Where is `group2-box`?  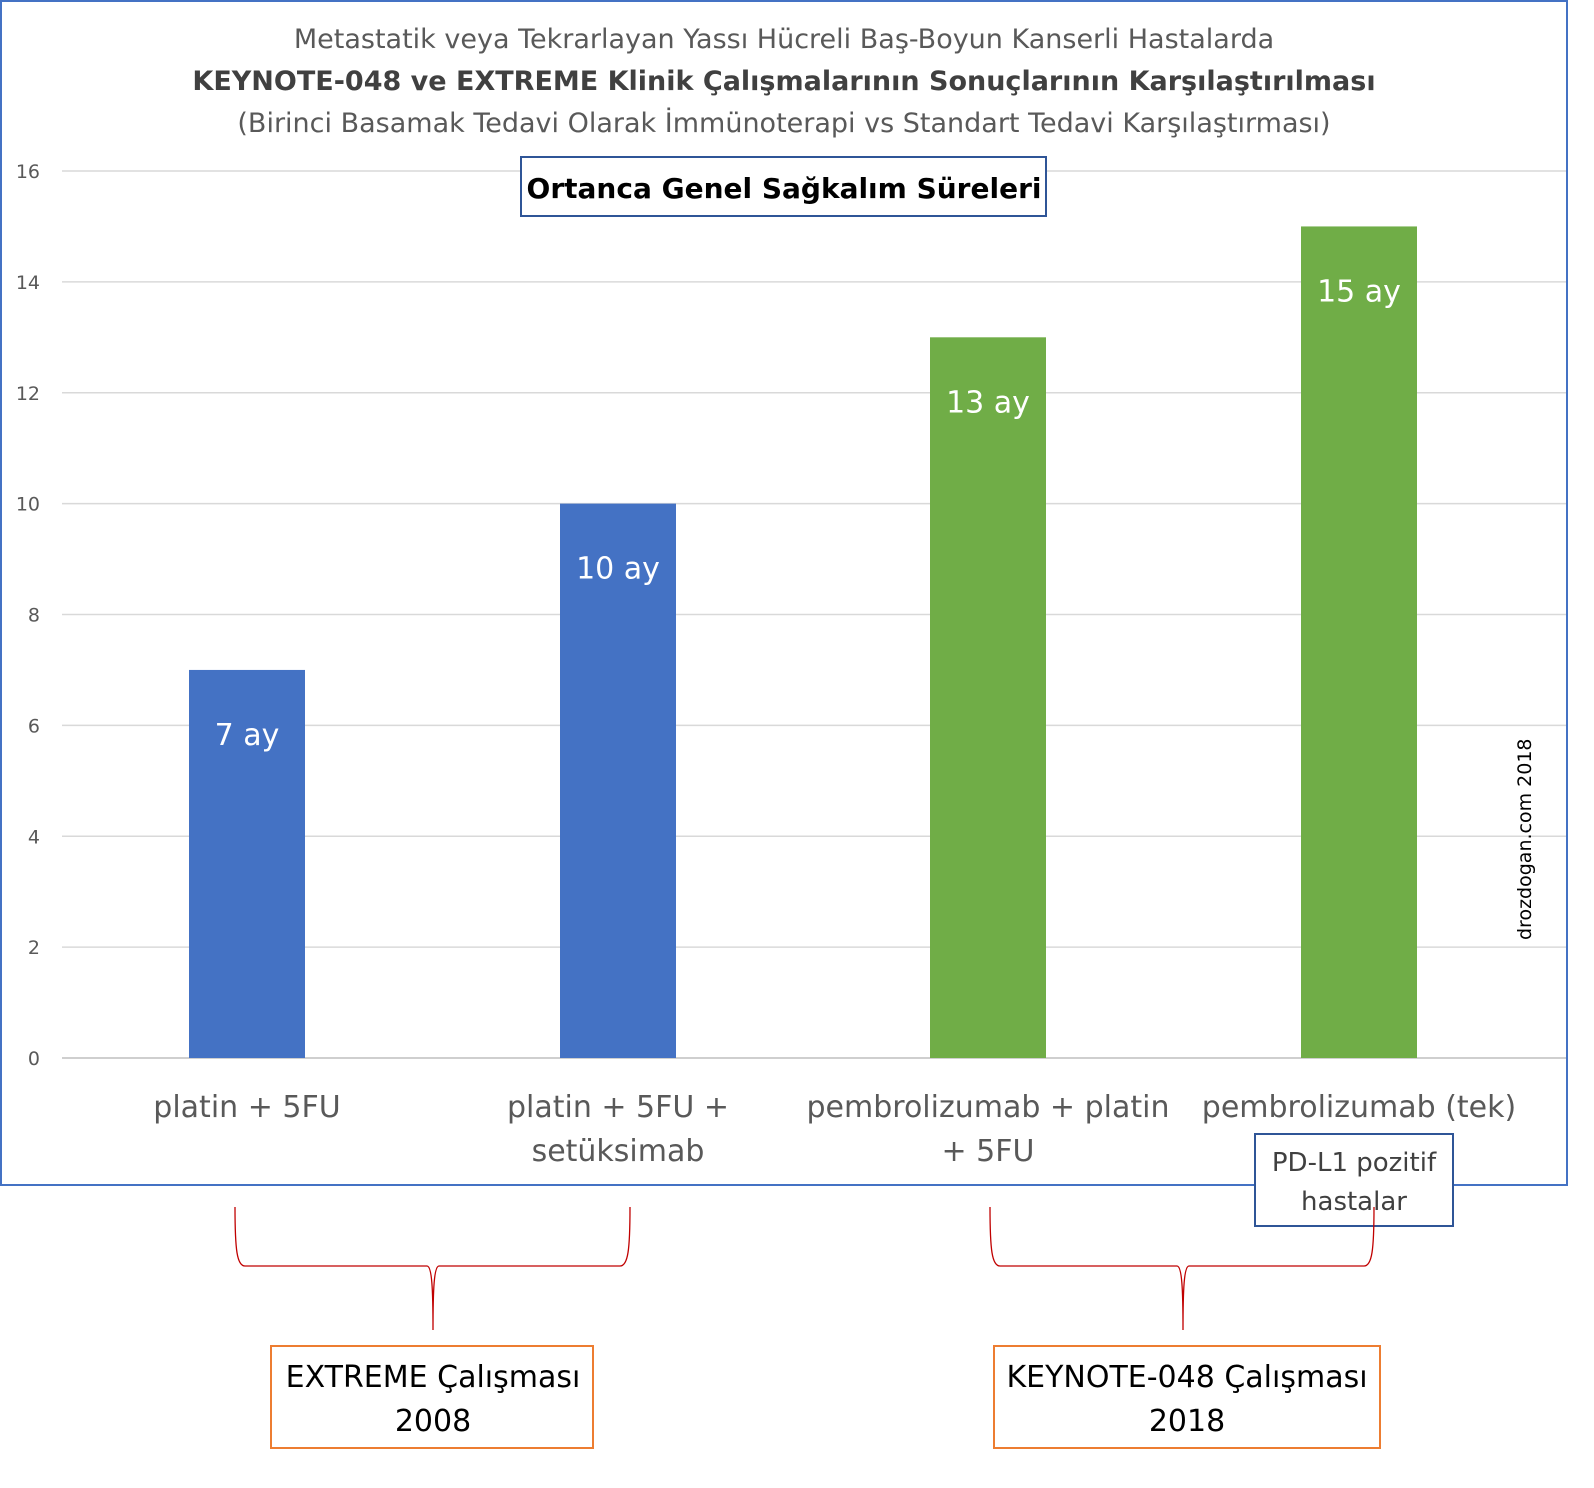 group2-box is located at coordinates (1187, 1397).